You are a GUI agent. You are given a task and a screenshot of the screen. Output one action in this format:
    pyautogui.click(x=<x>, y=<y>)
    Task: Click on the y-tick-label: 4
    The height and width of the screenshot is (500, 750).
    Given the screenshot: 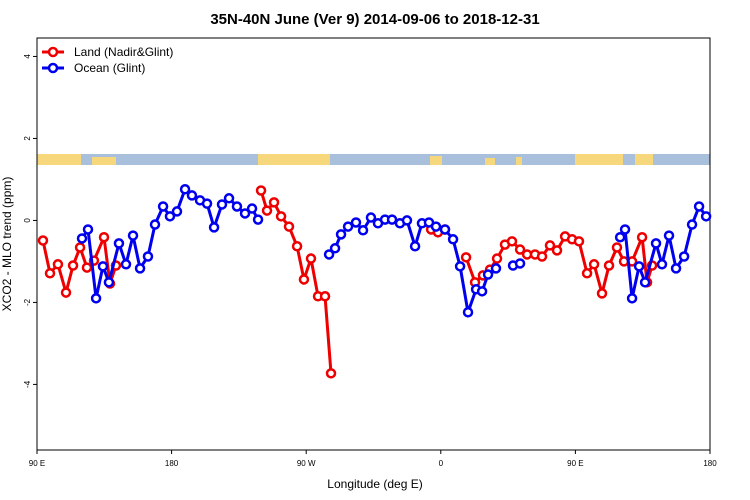 What is the action you would take?
    pyautogui.click(x=27, y=56)
    